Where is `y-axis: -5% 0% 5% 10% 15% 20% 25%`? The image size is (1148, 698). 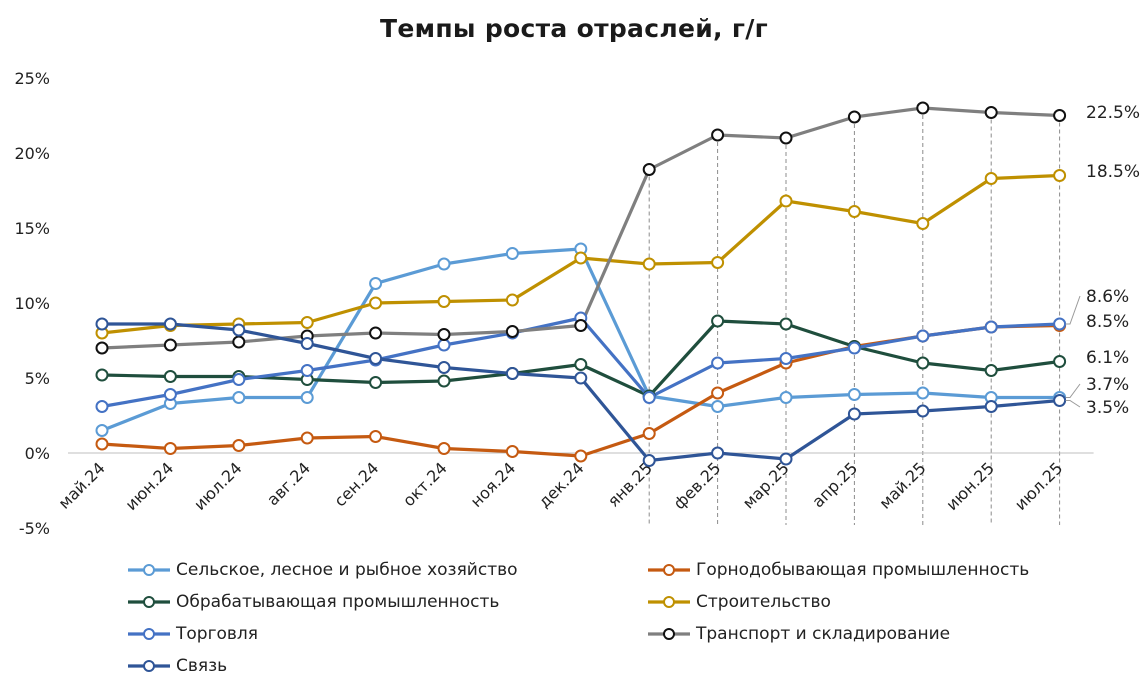 y-axis: -5% 0% 5% 10% 15% 20% 25% is located at coordinates (32, 303).